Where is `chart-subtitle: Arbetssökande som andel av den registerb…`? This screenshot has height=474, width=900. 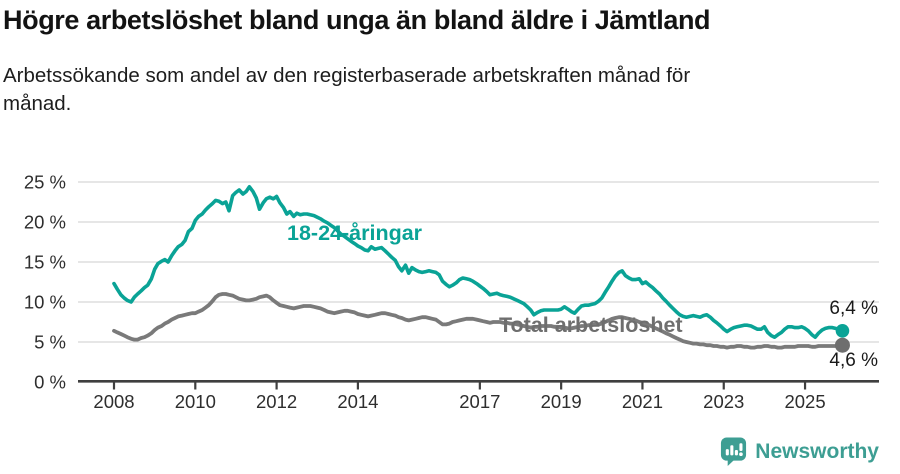 chart-subtitle: Arbetssökande som andel av den registerb… is located at coordinates (347, 90).